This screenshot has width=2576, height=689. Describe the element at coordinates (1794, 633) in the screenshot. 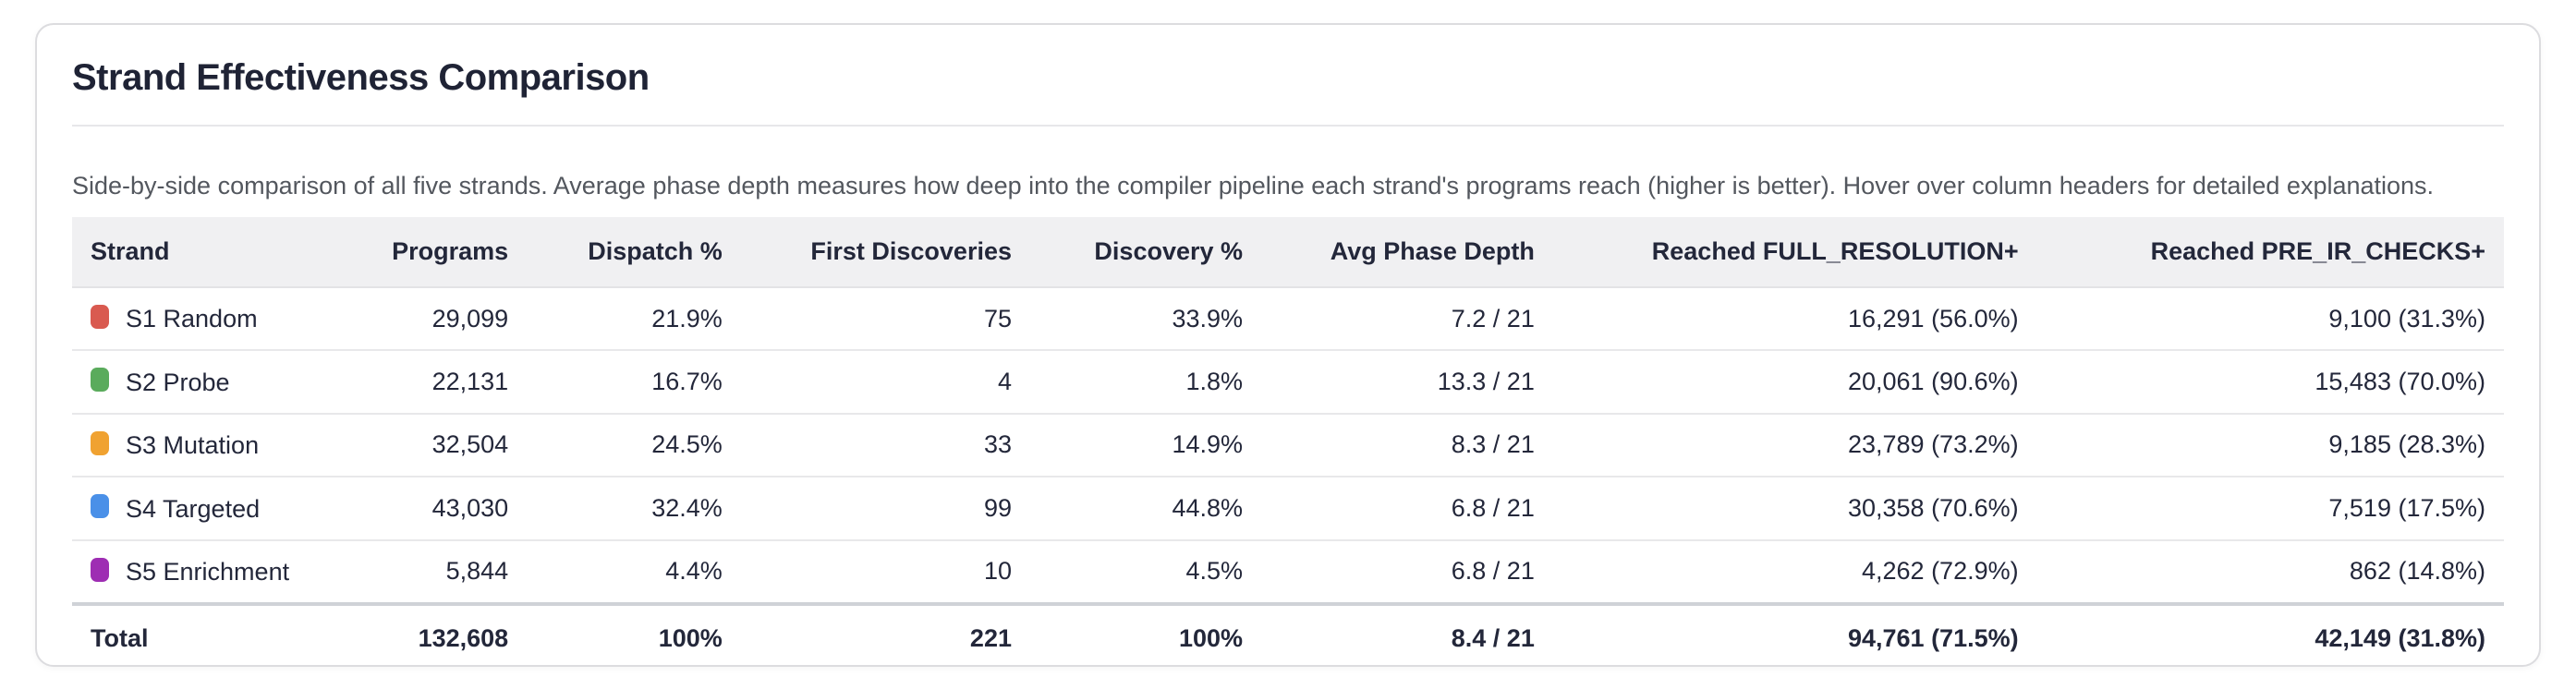

I see `cell-total-reached-full-resolution: 94,761 (71.5%)` at that location.